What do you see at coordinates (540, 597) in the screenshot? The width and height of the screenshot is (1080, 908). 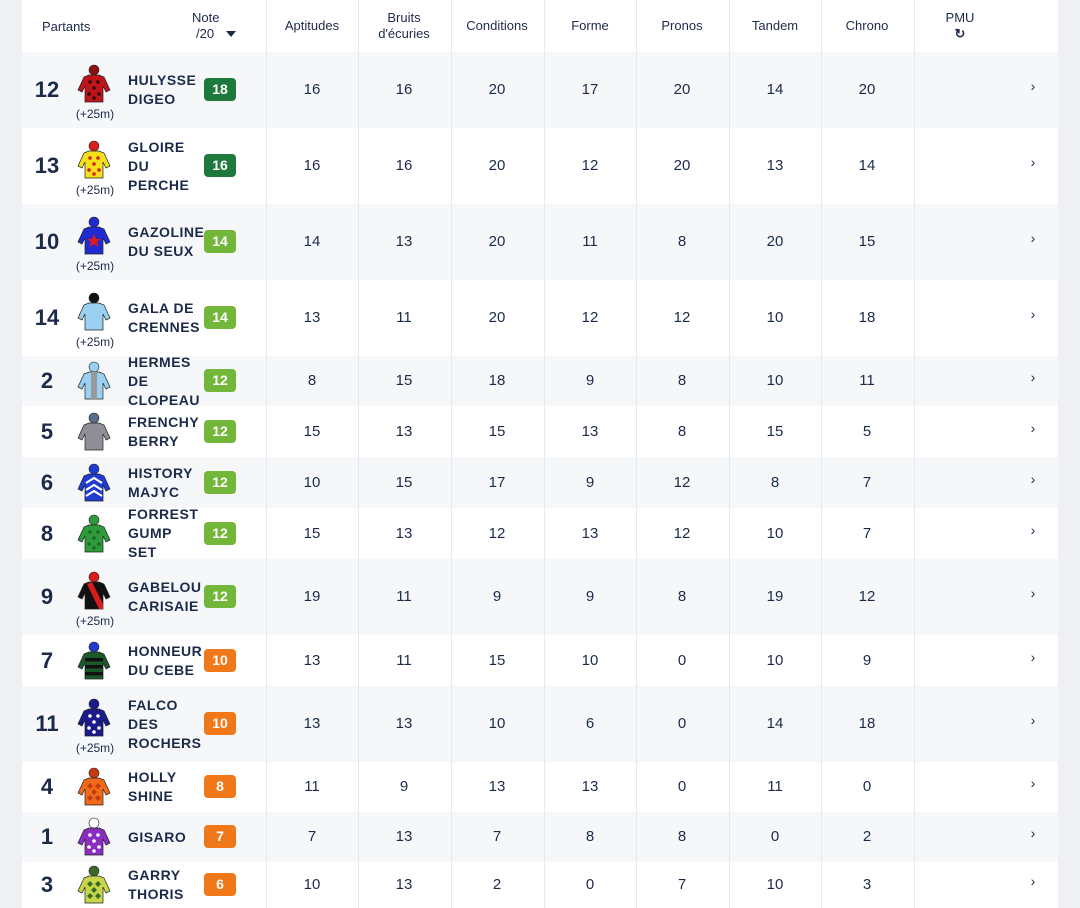 I see `table-row: 9 (+25m) GABELOU CARISAIE 12 19 11 9 9 8 19 12 ›` at bounding box center [540, 597].